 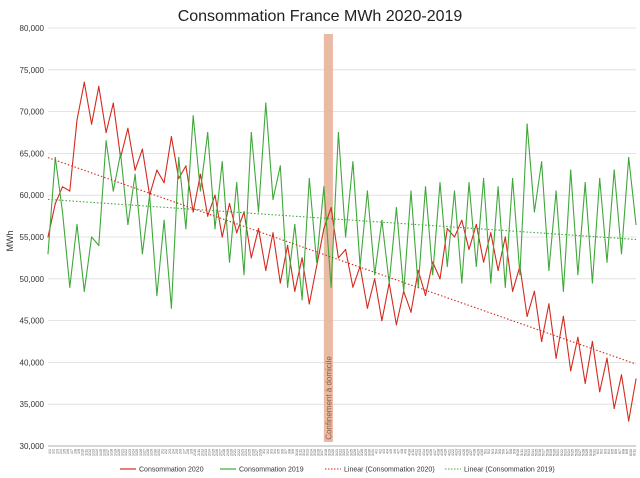 I want to click on x-tick-label: 3/3, so click(x=271, y=451).